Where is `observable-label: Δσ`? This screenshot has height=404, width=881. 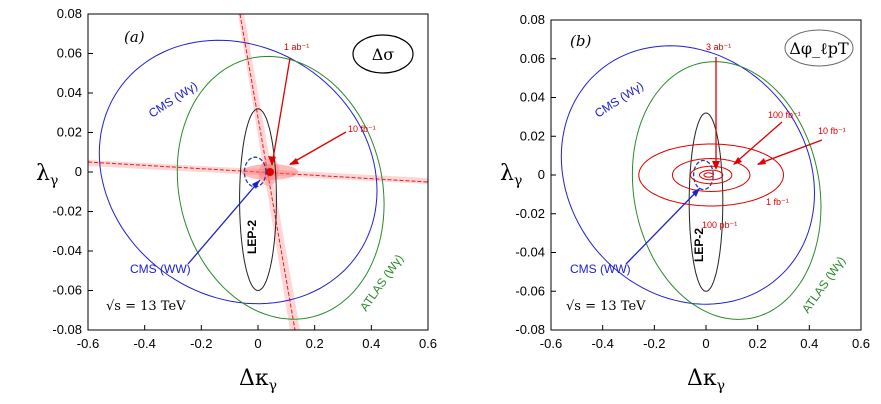 observable-label: Δσ is located at coordinates (383, 54).